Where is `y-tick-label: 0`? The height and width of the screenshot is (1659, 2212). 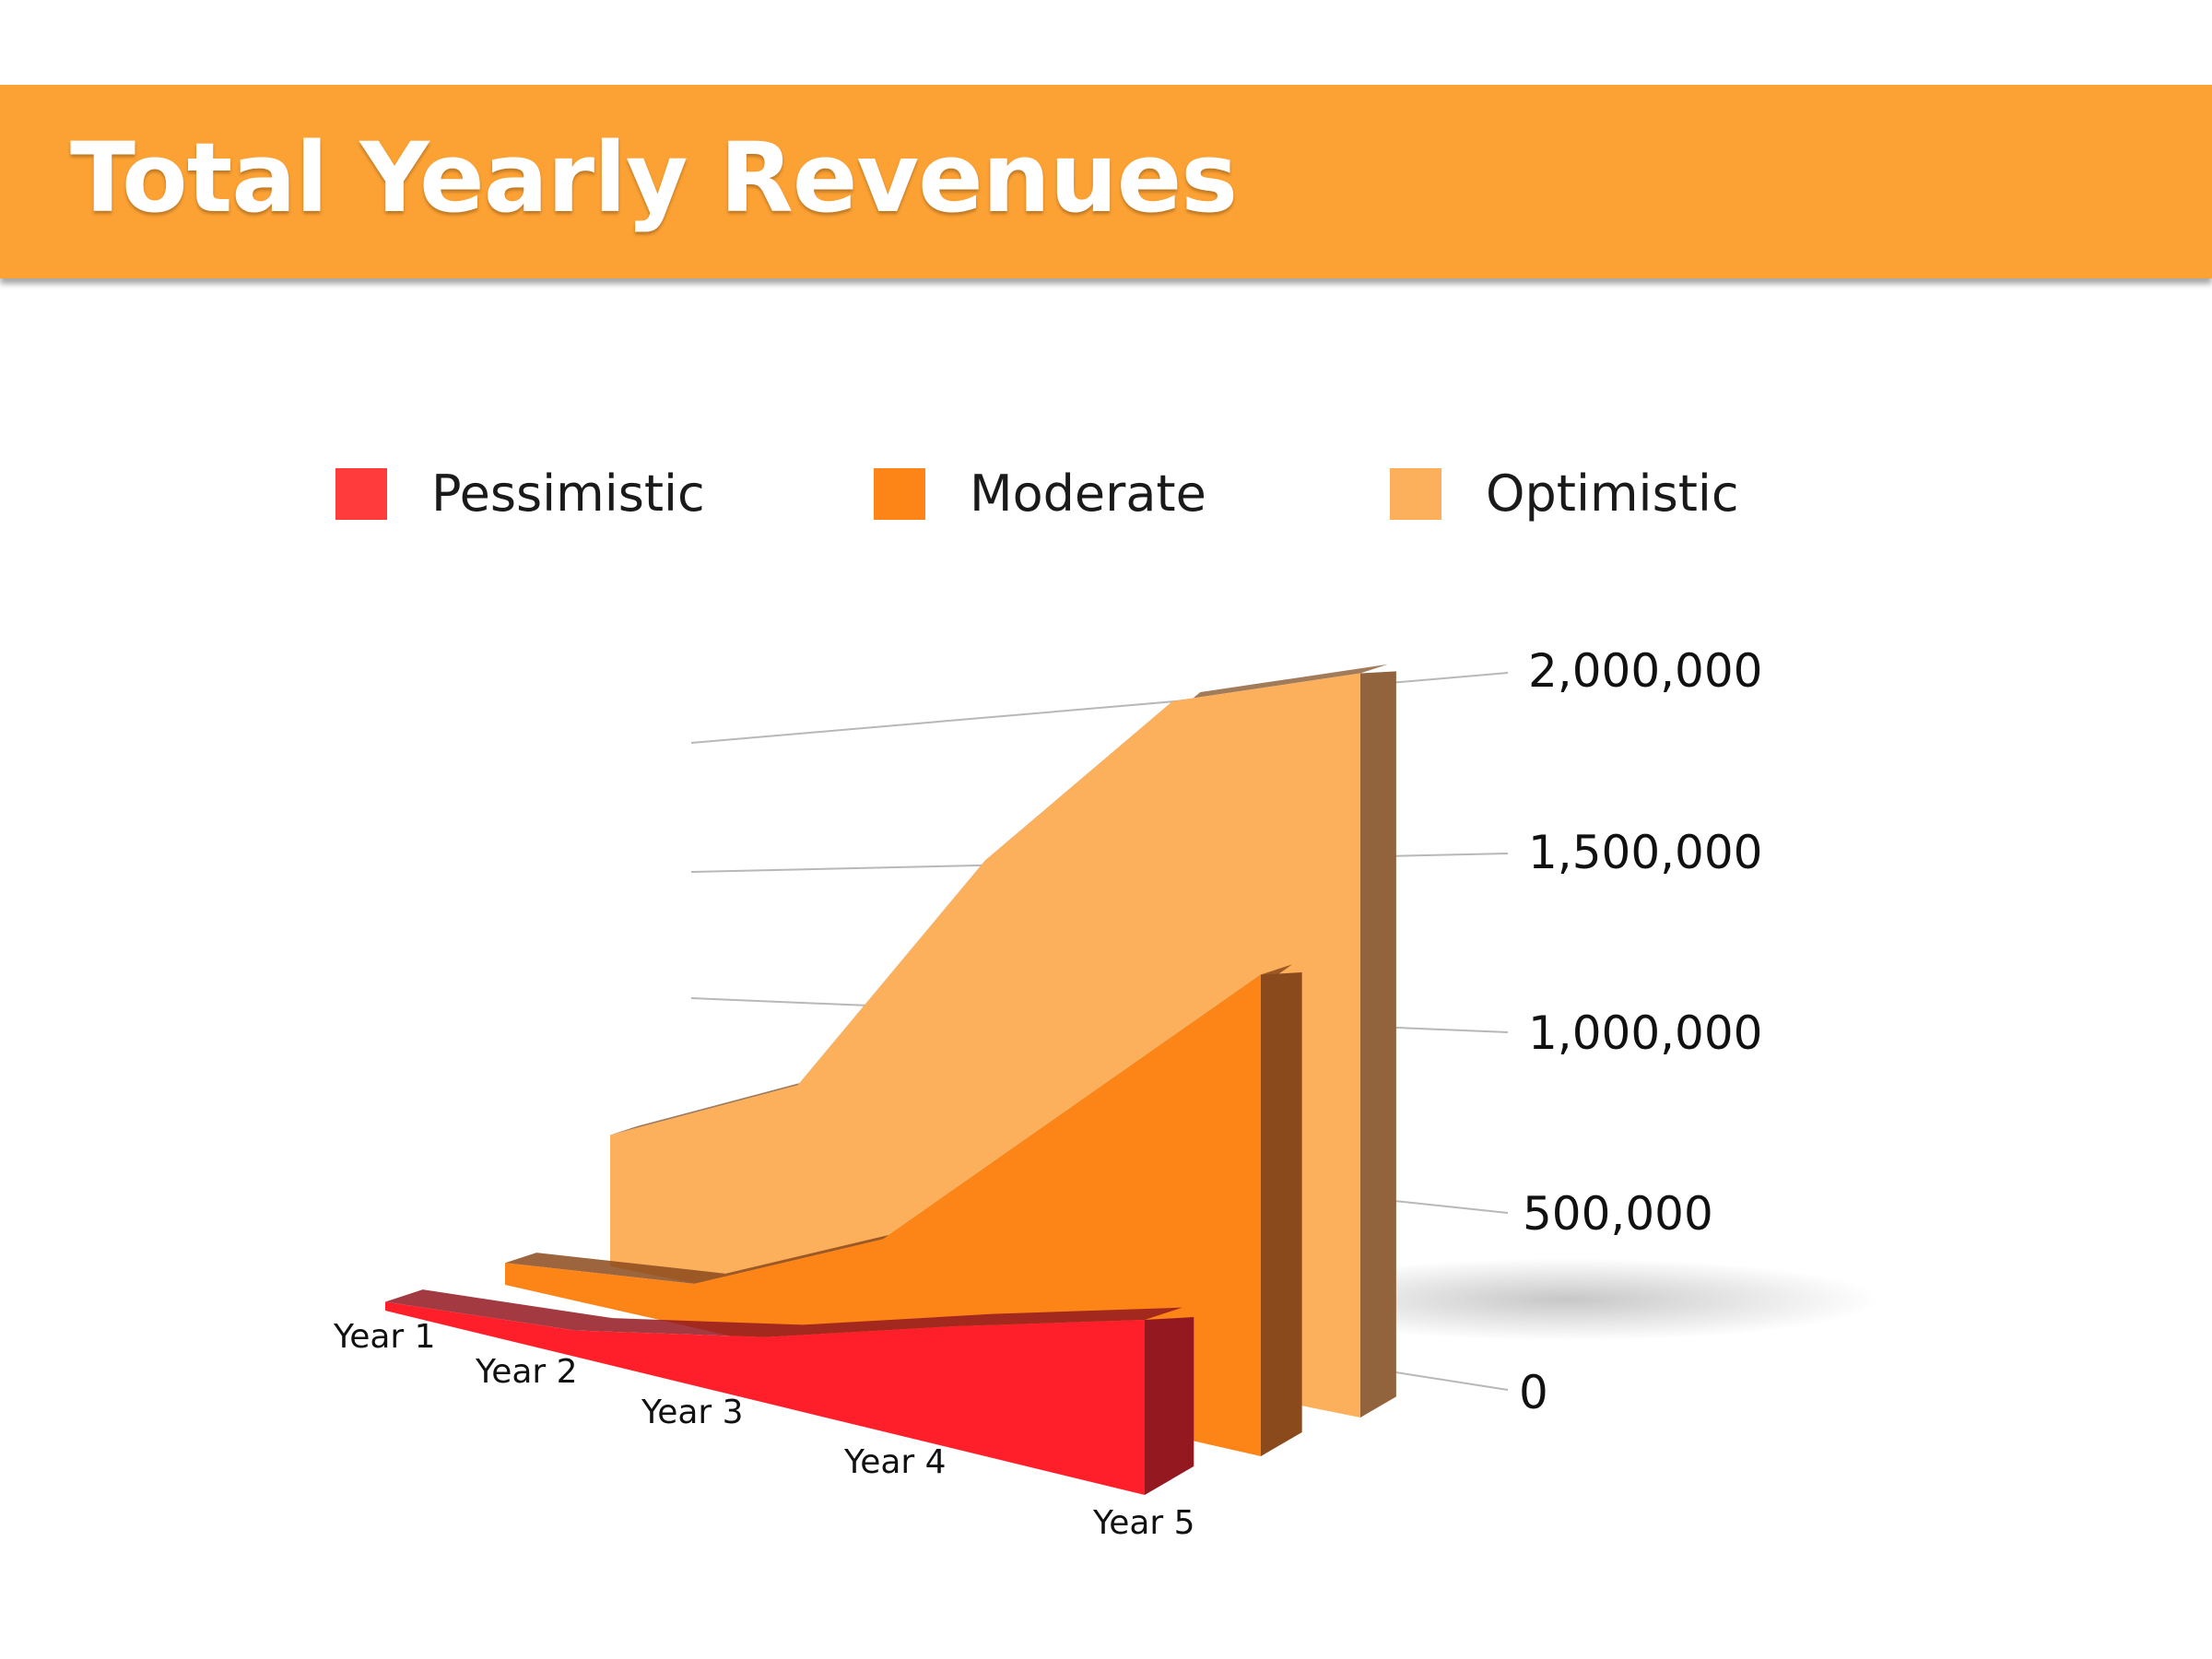
y-tick-label: 0 is located at coordinates (1533, 1392).